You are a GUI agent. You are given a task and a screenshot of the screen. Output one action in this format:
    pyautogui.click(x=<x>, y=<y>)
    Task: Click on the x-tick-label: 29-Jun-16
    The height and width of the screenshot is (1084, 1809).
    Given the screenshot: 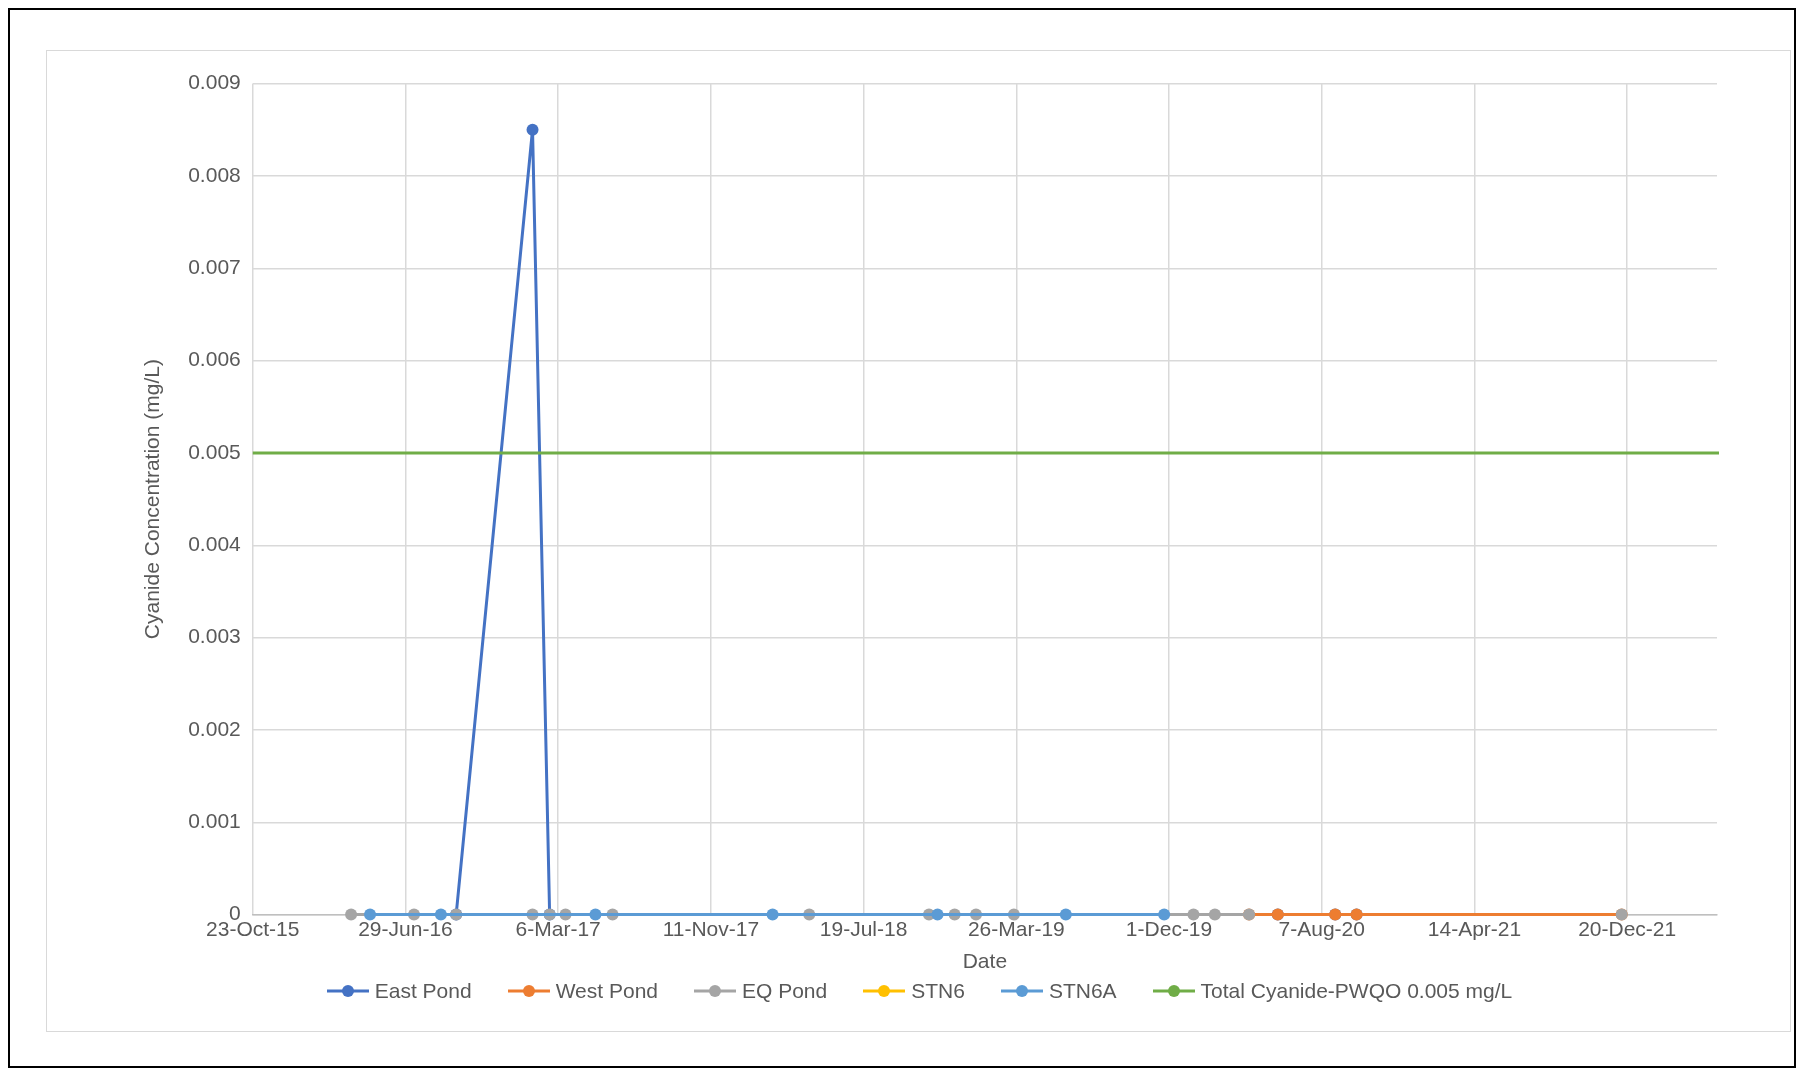 What is the action you would take?
    pyautogui.click(x=405, y=928)
    